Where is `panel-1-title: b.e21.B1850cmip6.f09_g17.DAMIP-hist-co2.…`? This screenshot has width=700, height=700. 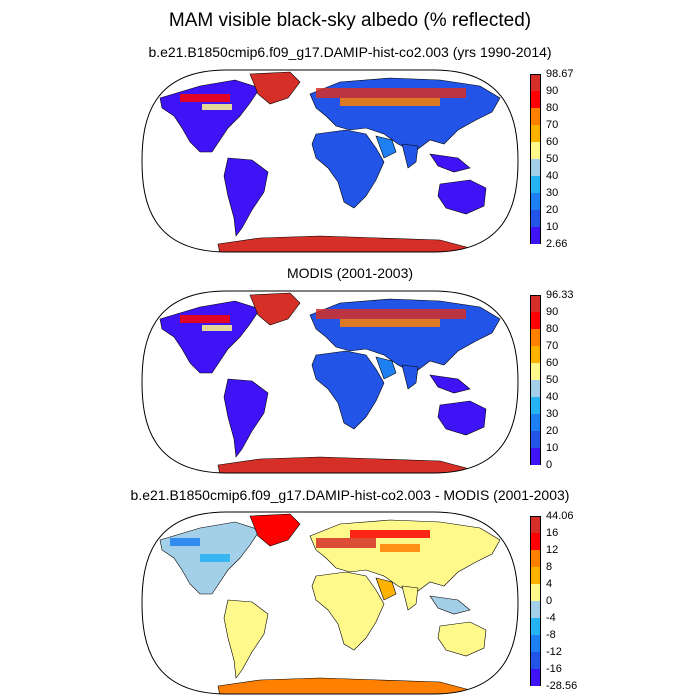 panel-1-title: b.e21.B1850cmip6.f09_g17.DAMIP-hist-co2.… is located at coordinates (350, 52).